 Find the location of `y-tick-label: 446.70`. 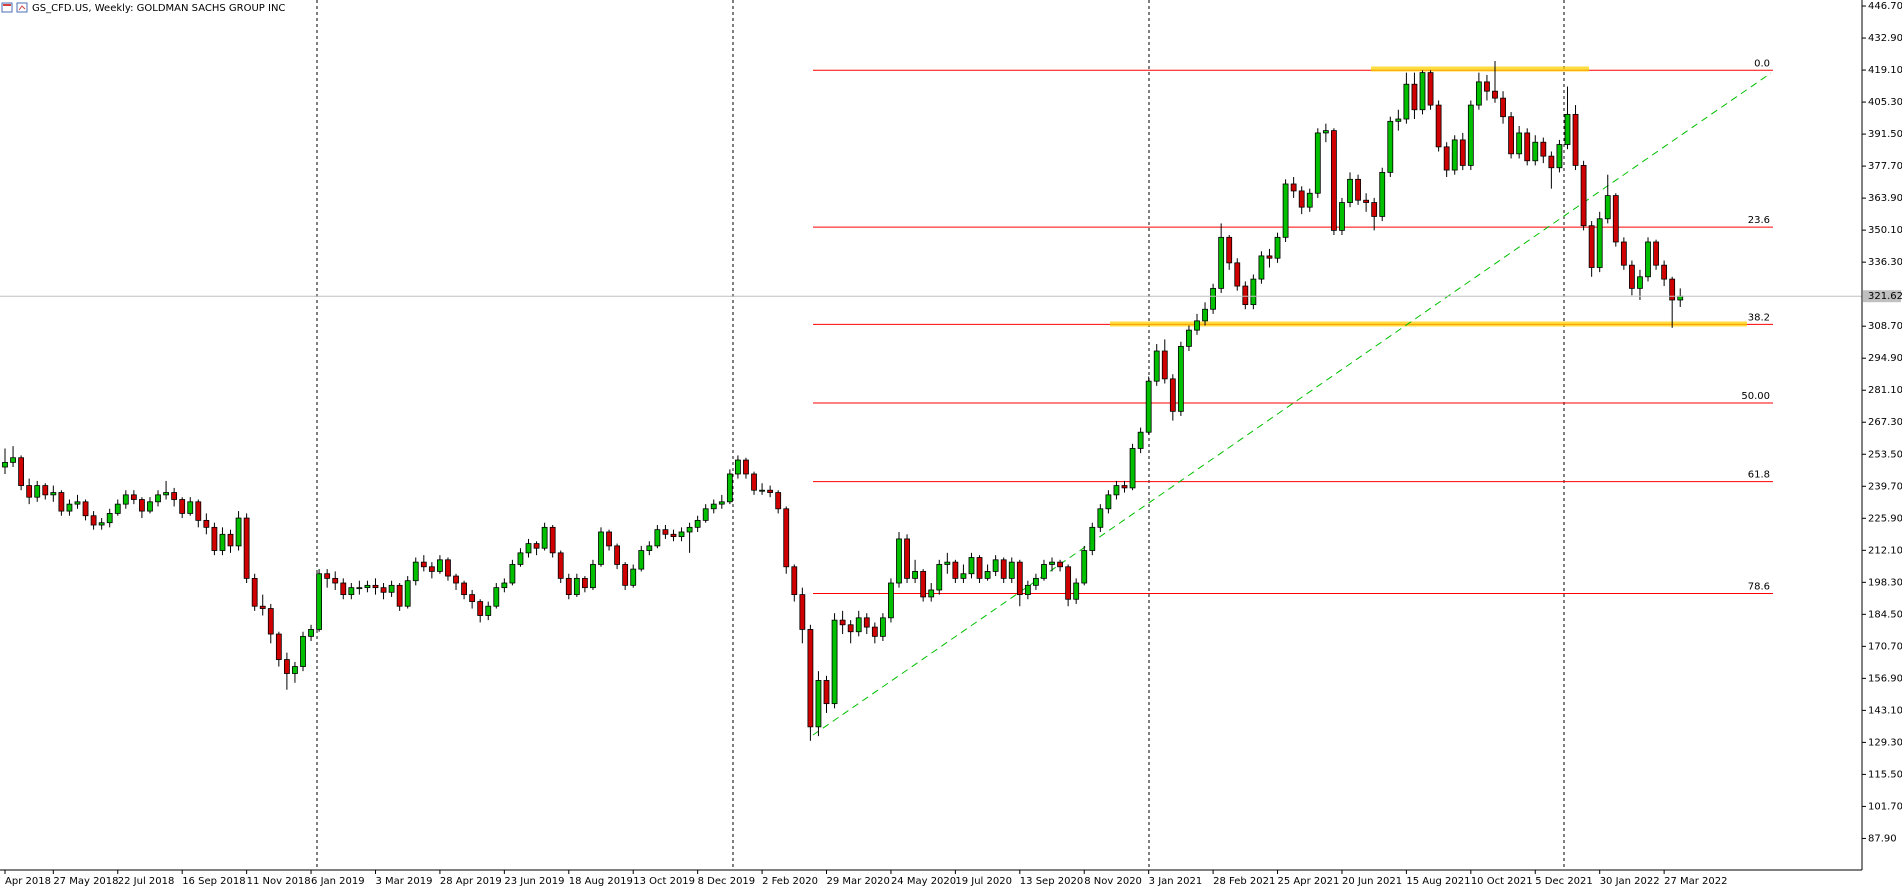

y-tick-label: 446.70 is located at coordinates (1885, 6).